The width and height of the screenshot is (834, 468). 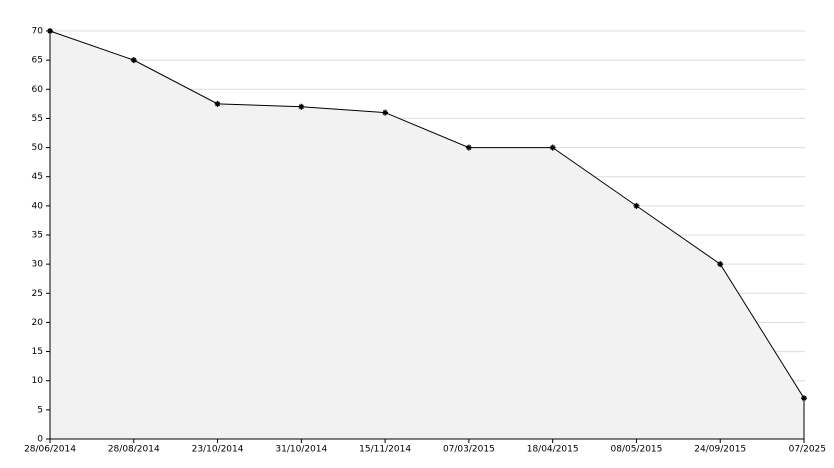 I want to click on y-tick-label: 25, so click(x=37, y=294).